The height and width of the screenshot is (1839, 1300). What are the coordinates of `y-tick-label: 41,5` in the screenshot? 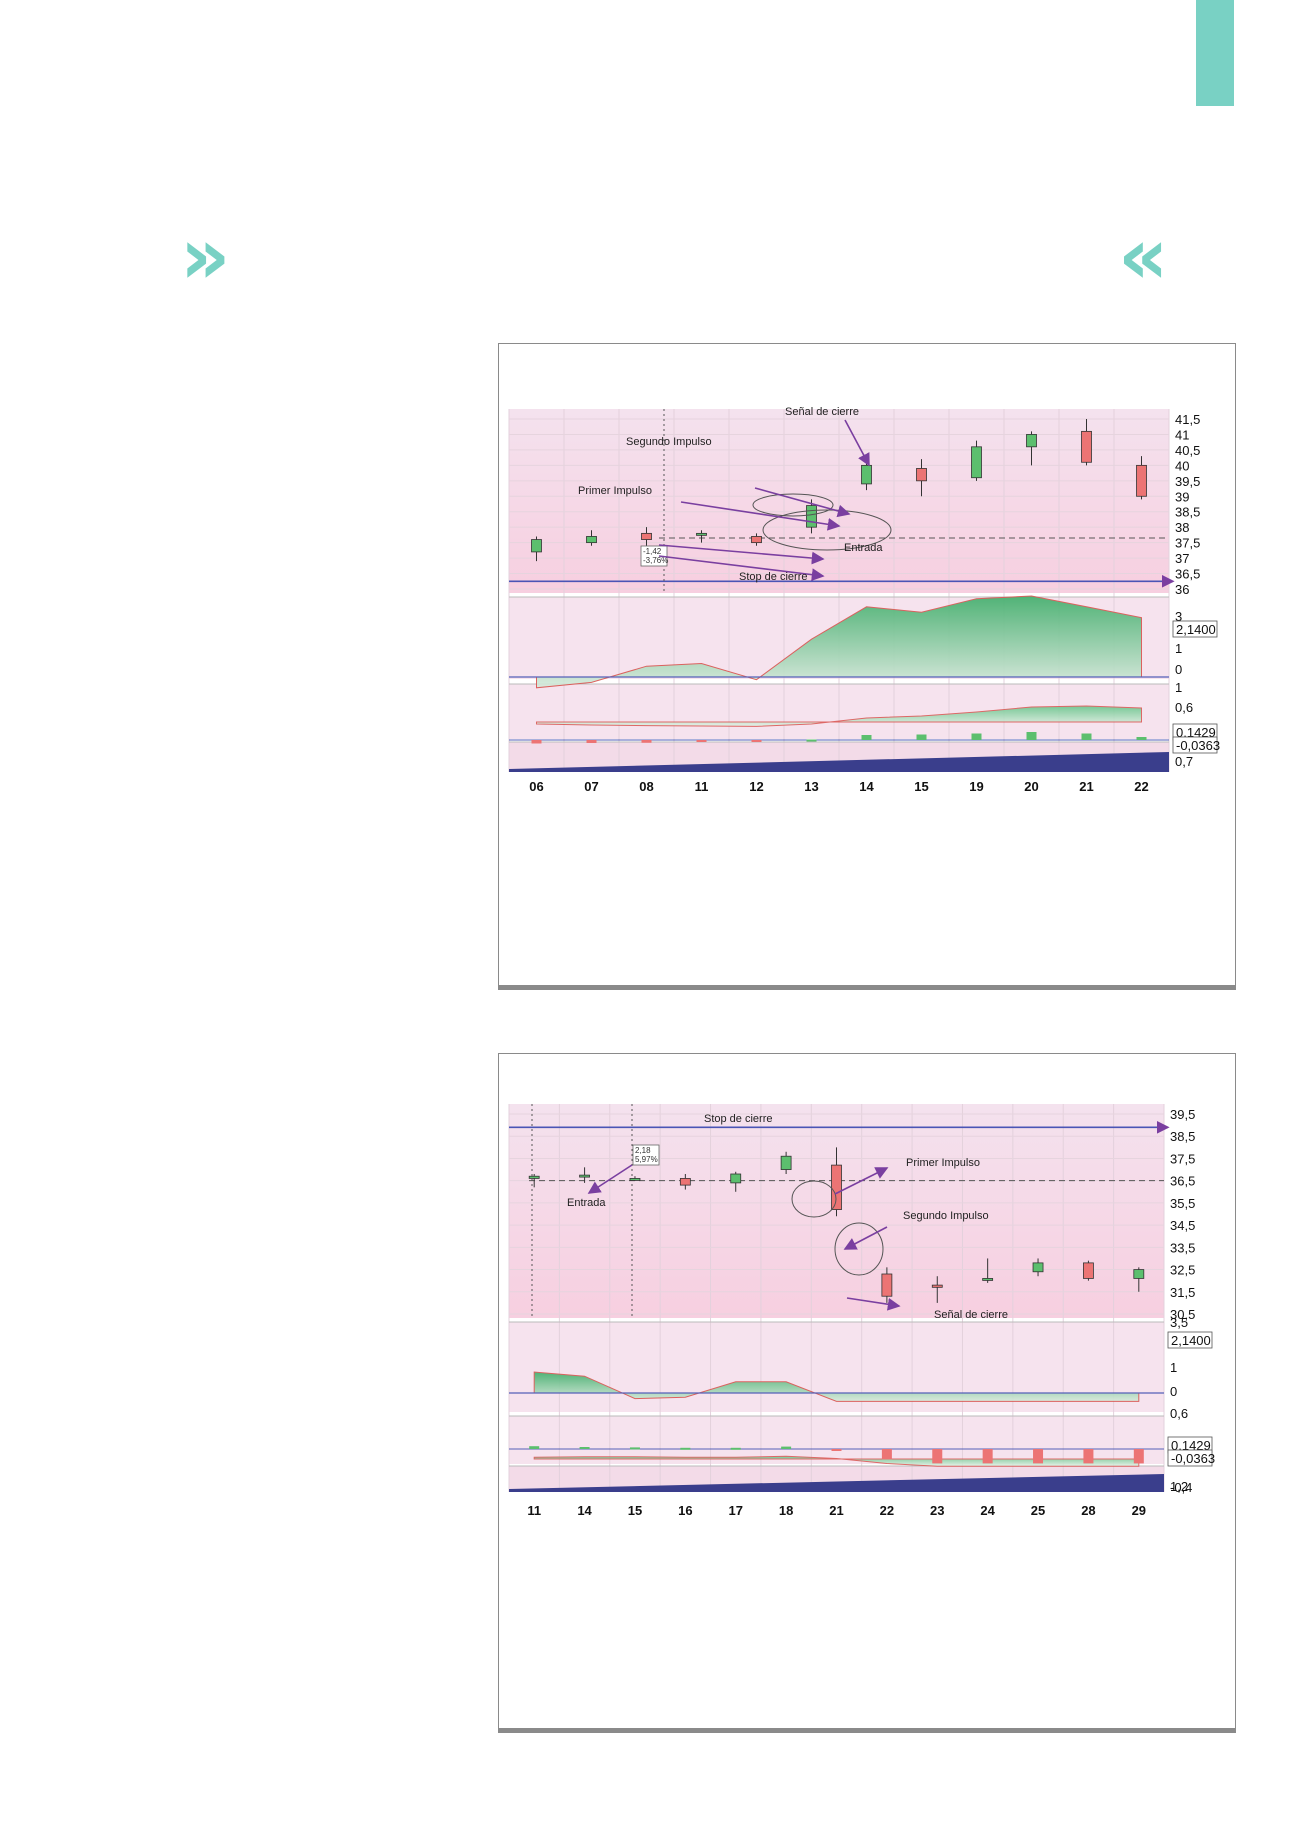 It's located at (1187, 419).